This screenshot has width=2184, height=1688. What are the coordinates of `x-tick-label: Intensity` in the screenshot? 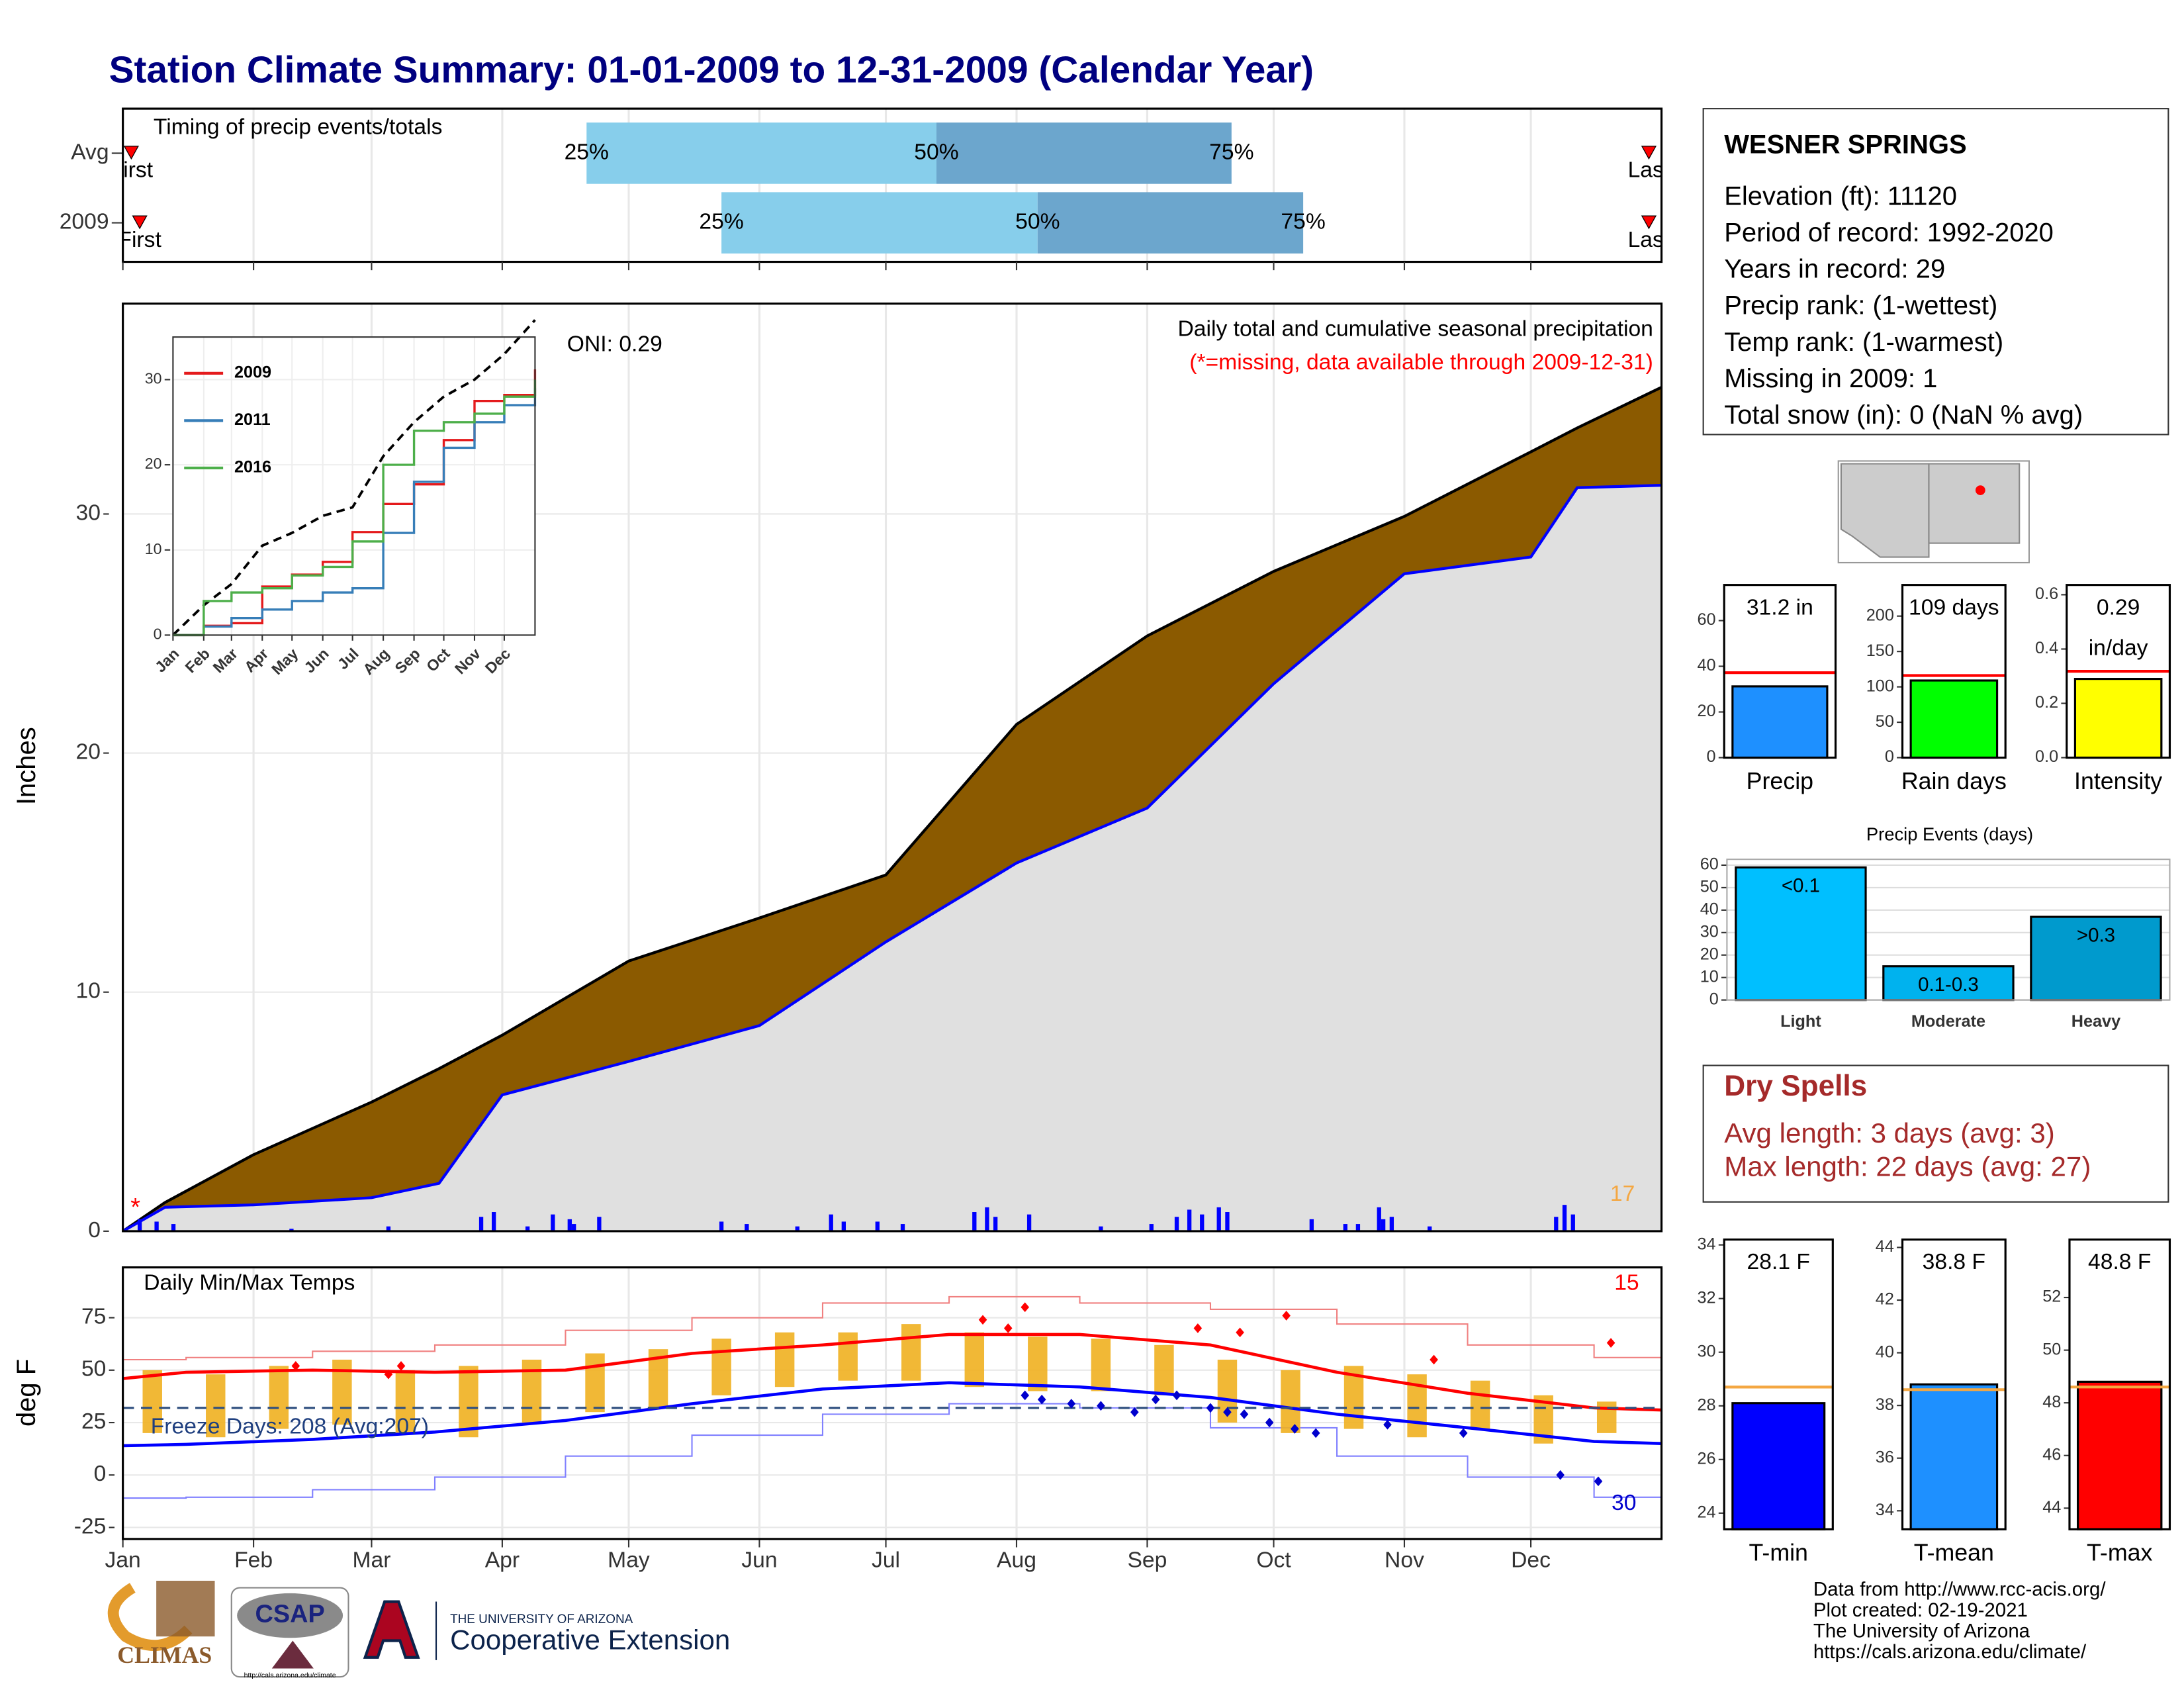 It's located at (2118, 781).